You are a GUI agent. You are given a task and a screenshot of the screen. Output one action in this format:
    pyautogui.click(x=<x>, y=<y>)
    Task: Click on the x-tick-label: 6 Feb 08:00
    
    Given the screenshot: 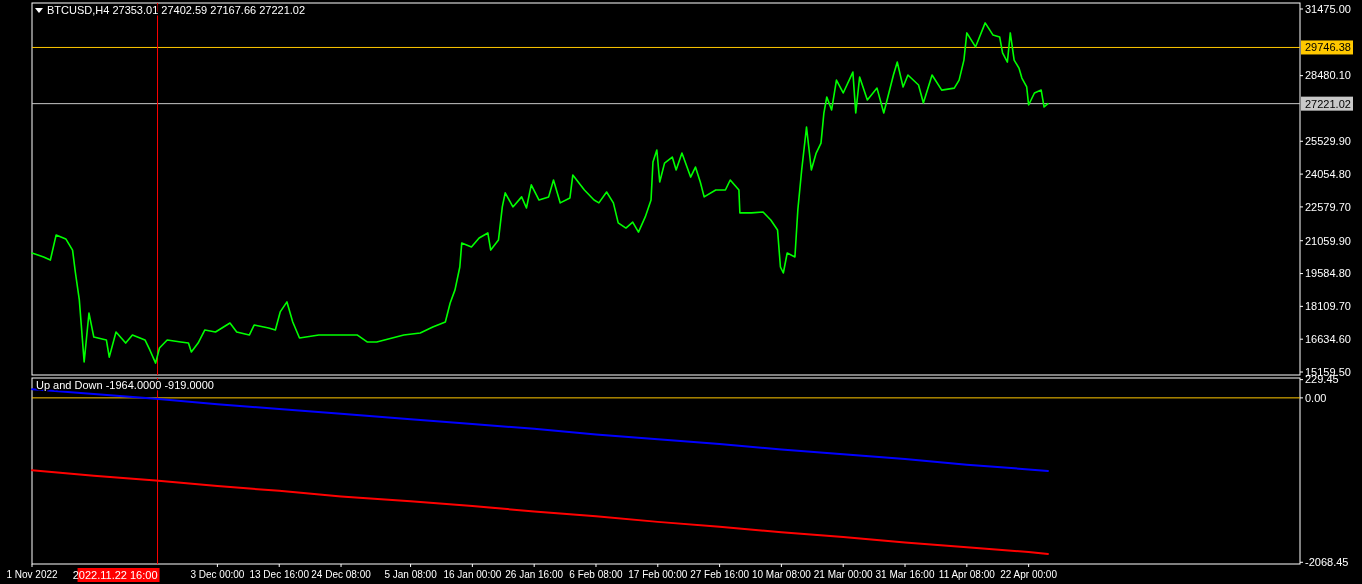 What is the action you would take?
    pyautogui.click(x=596, y=574)
    